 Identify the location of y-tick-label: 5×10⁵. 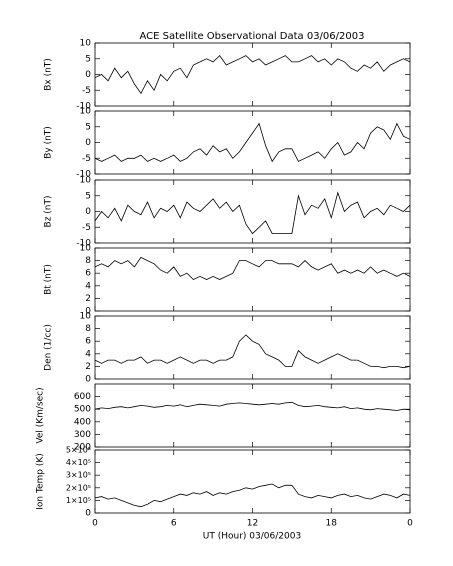
(78, 450).